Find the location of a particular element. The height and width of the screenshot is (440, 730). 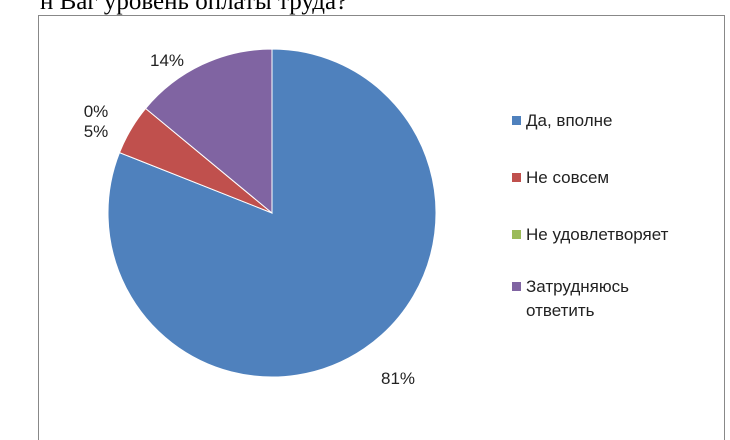

pie-data-label-3: 14% is located at coordinates (167, 60).